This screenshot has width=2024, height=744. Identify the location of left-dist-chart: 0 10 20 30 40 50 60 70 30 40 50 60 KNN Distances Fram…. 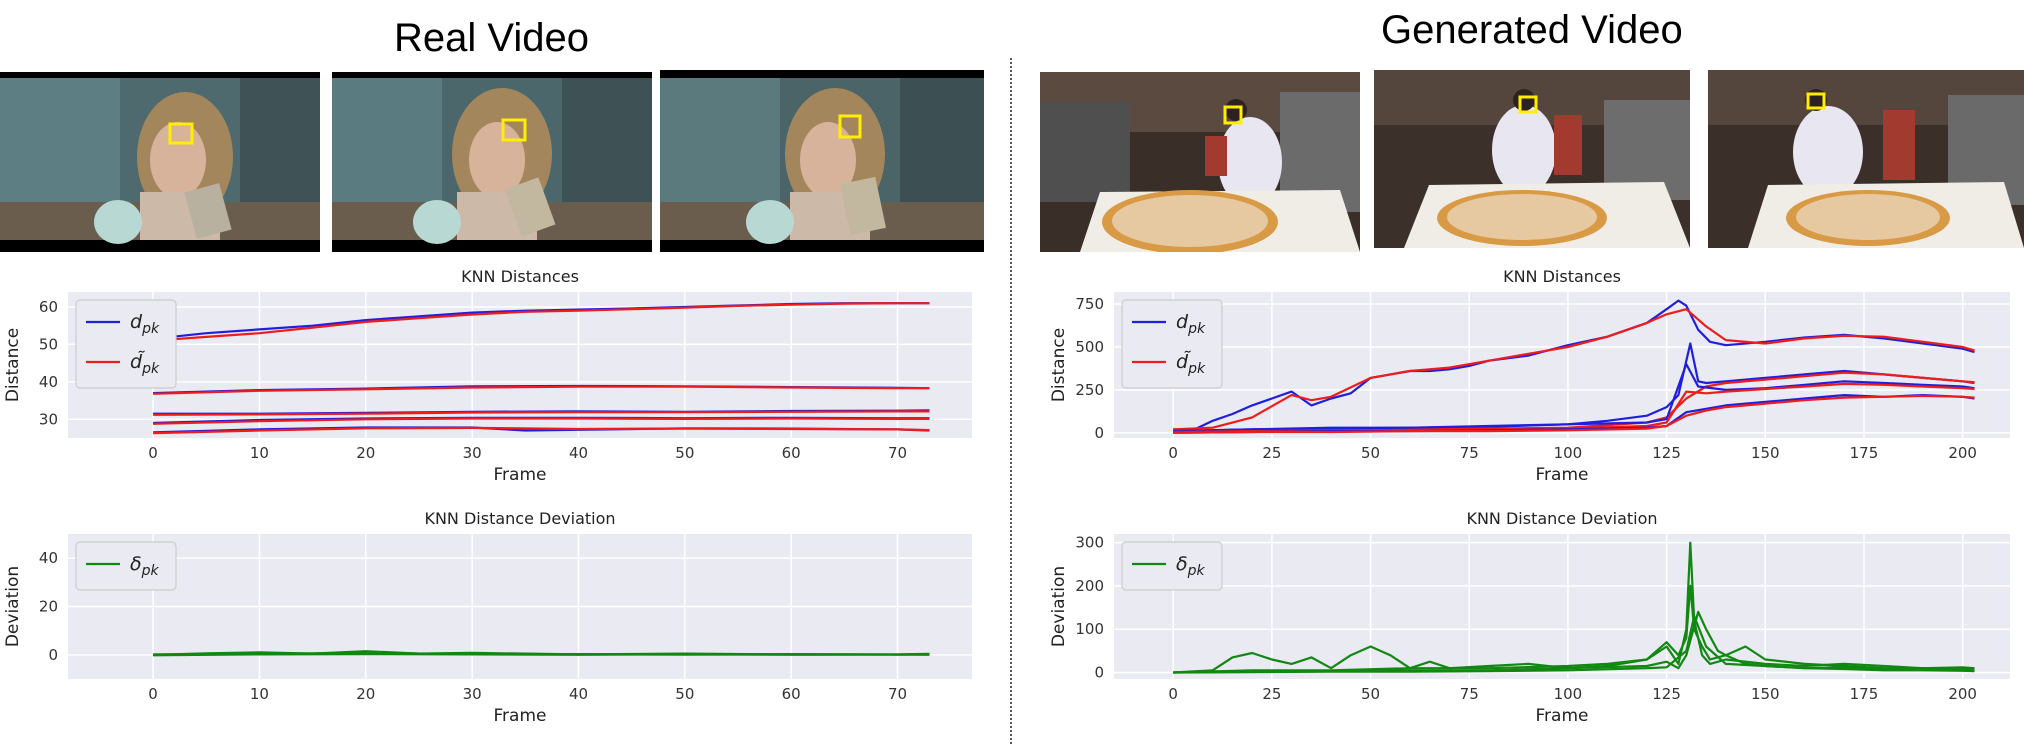
(487, 376).